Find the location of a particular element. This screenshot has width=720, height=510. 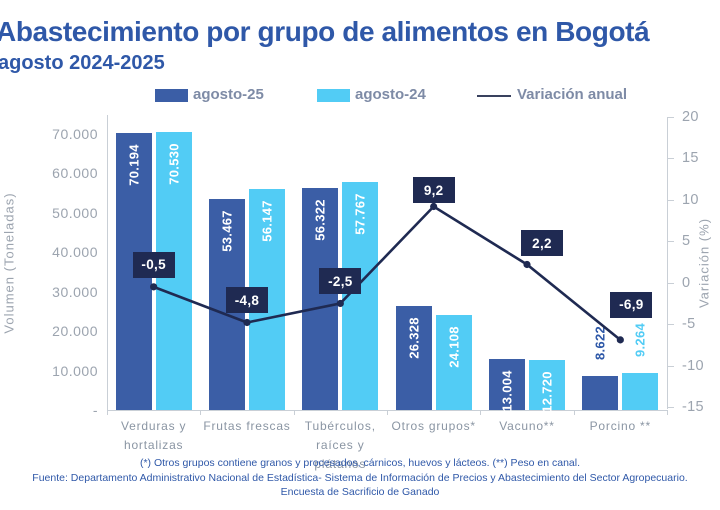

bar-value-label: 70.194 is located at coordinates (134, 165).